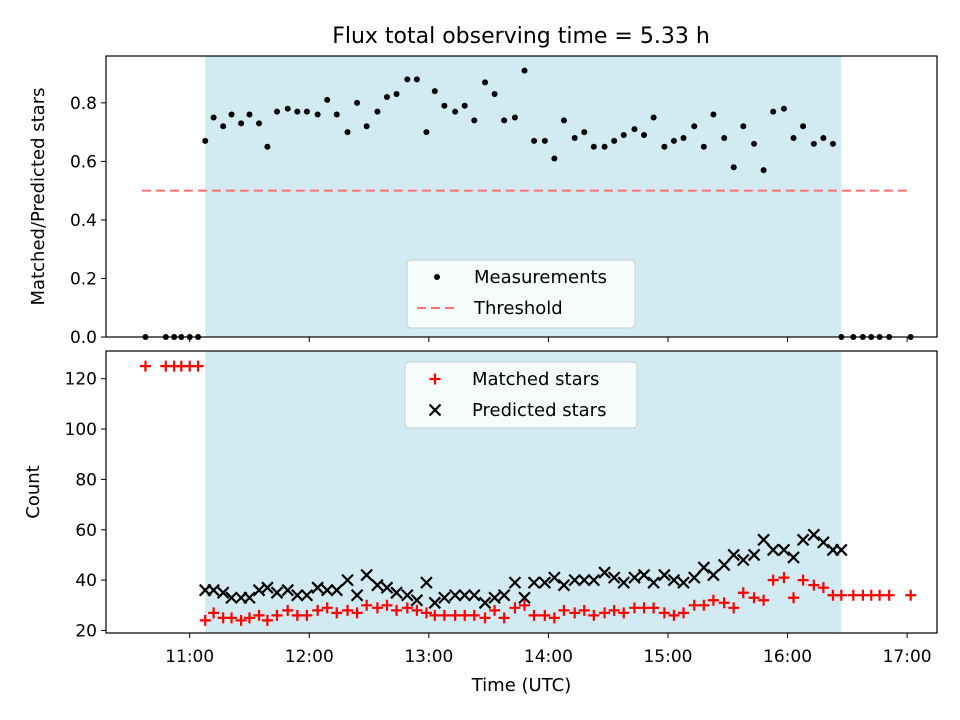 Image resolution: width=960 pixels, height=720 pixels. What do you see at coordinates (86, 531) in the screenshot?
I see `bottom-ytick-label: 60` at bounding box center [86, 531].